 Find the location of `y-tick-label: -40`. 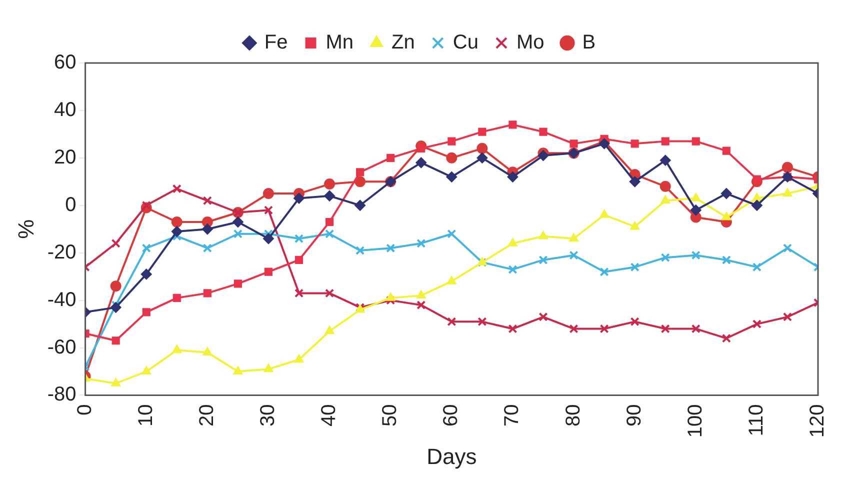

y-tick-label: -40 is located at coordinates (61, 299).